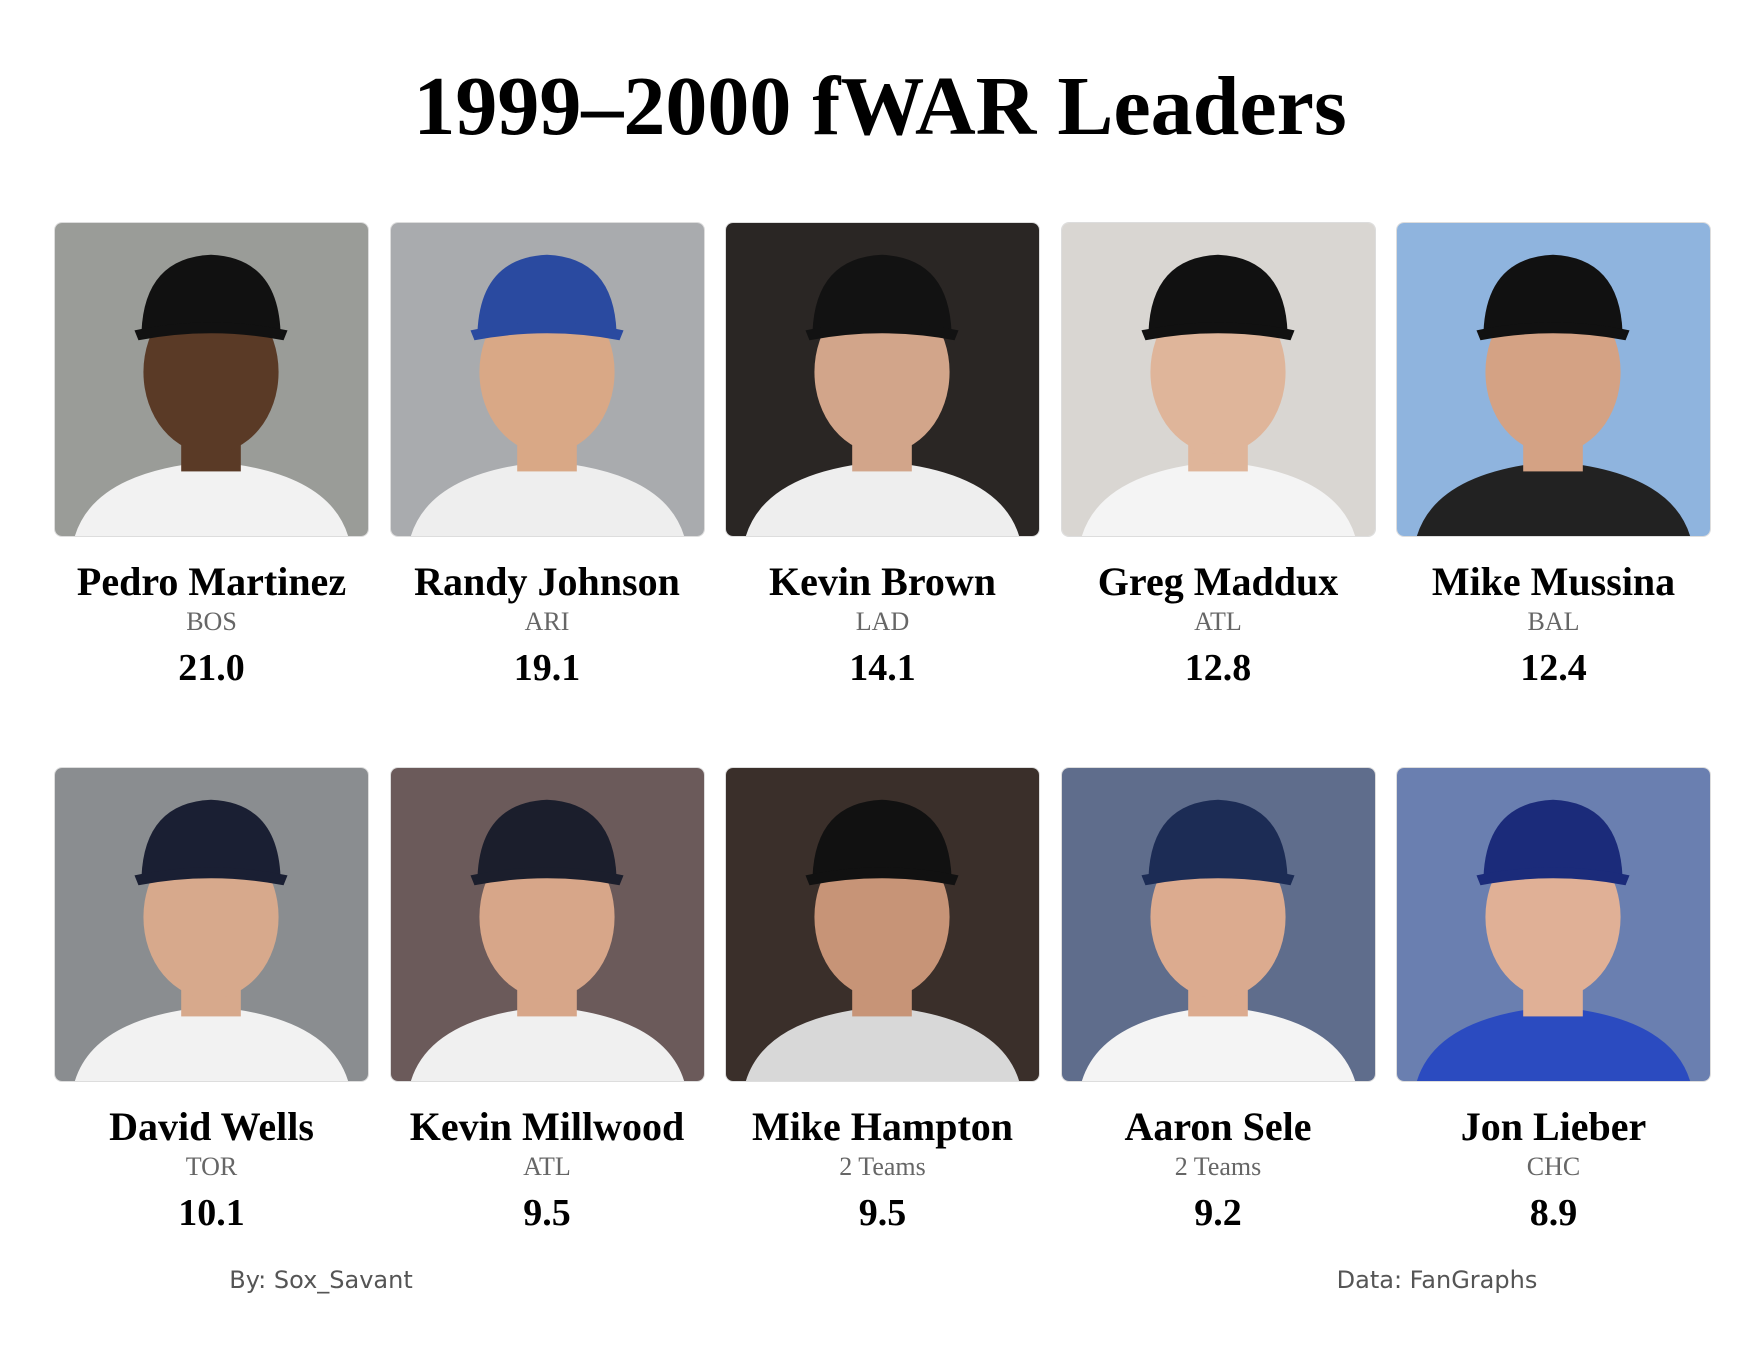  I want to click on player-card: Randy Johnson ARI 19.1, so click(547, 456).